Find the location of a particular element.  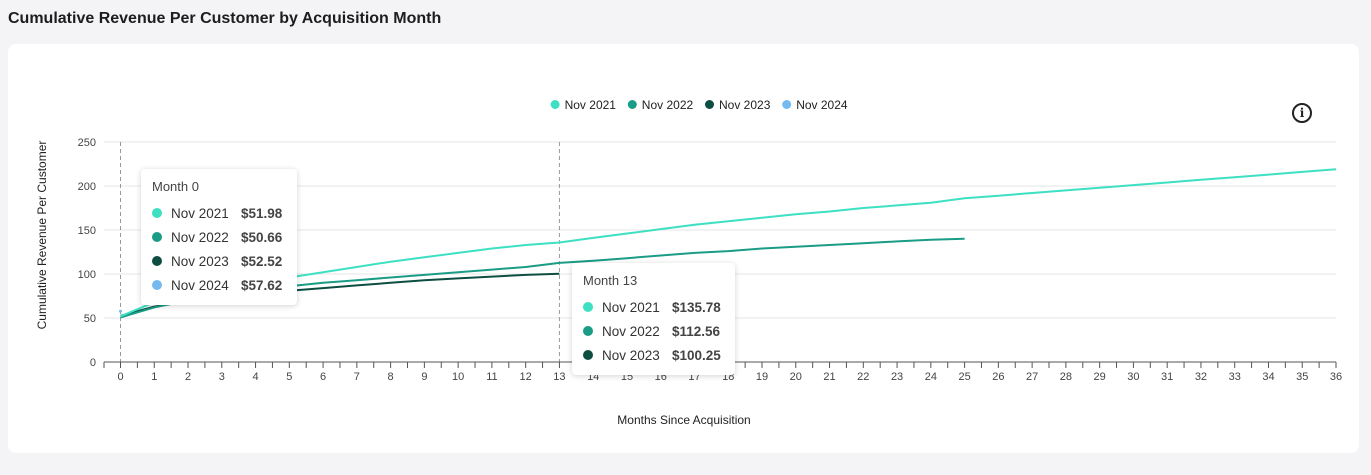

x-tick-label: 24 is located at coordinates (931, 377).